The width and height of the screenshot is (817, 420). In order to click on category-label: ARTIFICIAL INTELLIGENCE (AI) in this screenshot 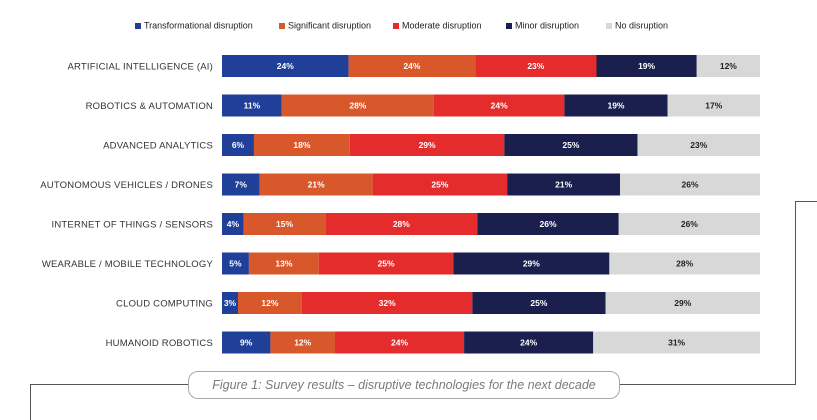, I will do `click(141, 67)`.